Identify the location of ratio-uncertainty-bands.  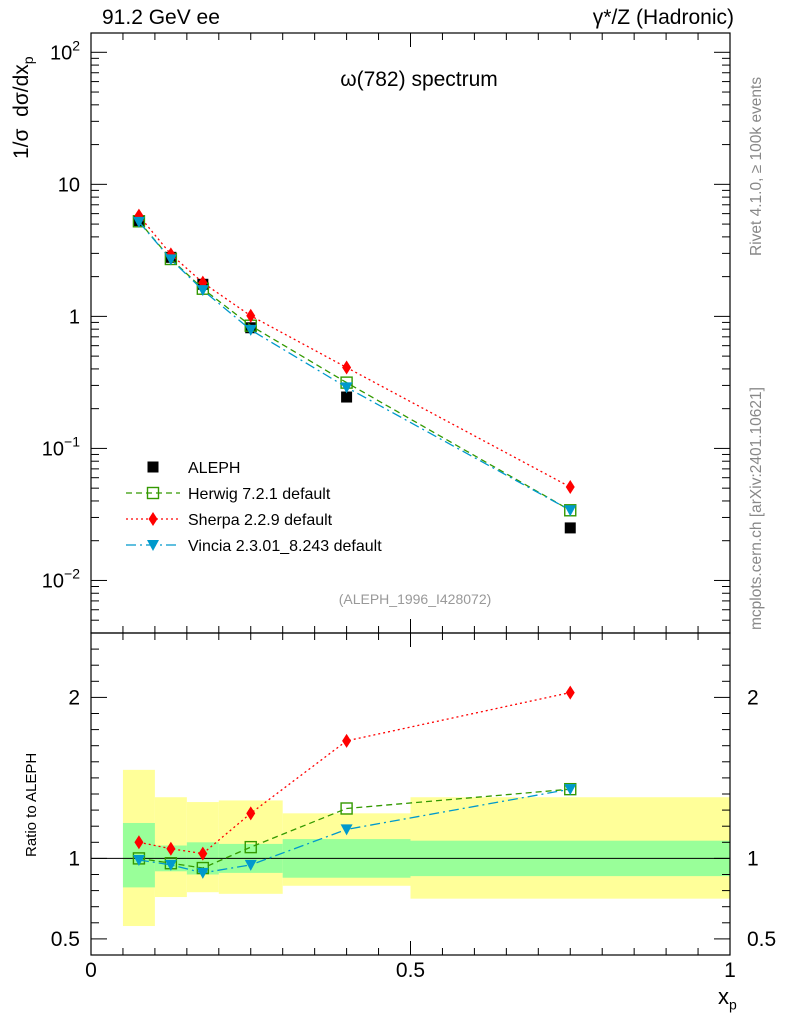
(426, 848).